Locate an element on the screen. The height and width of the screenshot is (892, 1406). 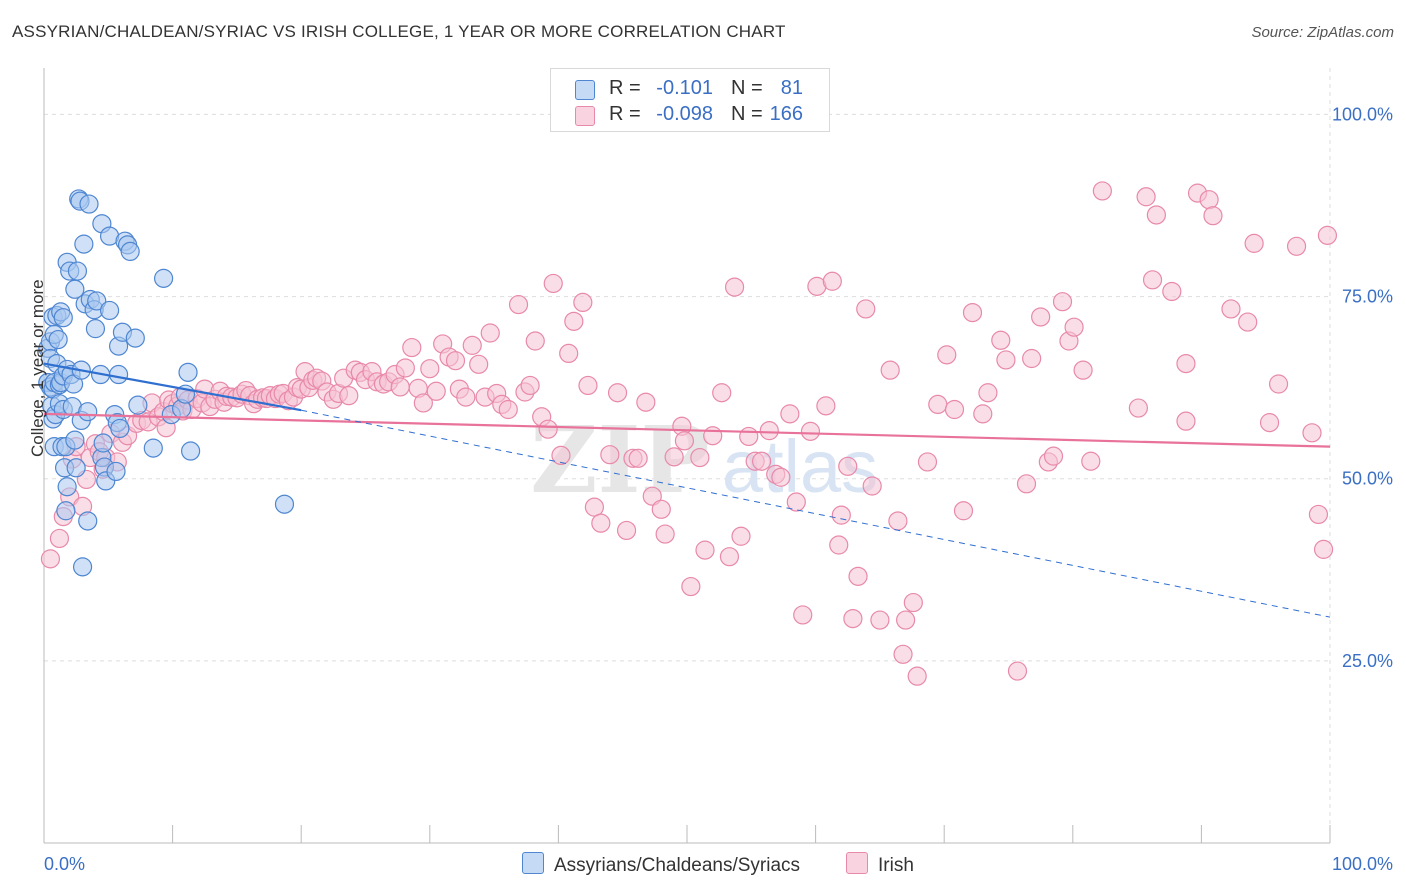
y-tick-labels: 100.0% 75.0% 50.0% 25.0% is located at coordinates (1362, 387).